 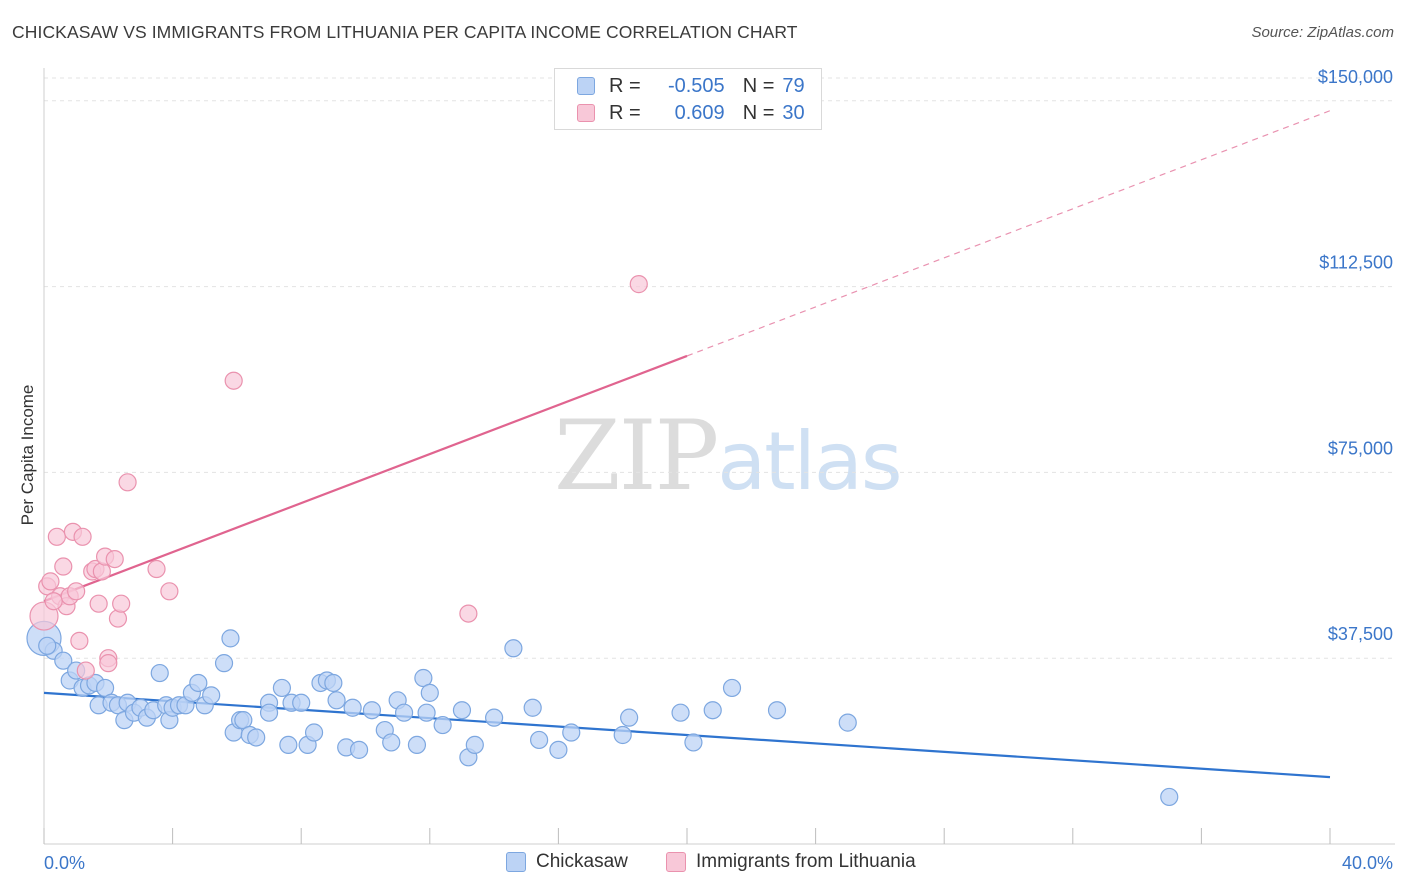 I want to click on stats-legend: R = -0.505 N = 79 R = 0.609 N = 30, so click(x=688, y=99).